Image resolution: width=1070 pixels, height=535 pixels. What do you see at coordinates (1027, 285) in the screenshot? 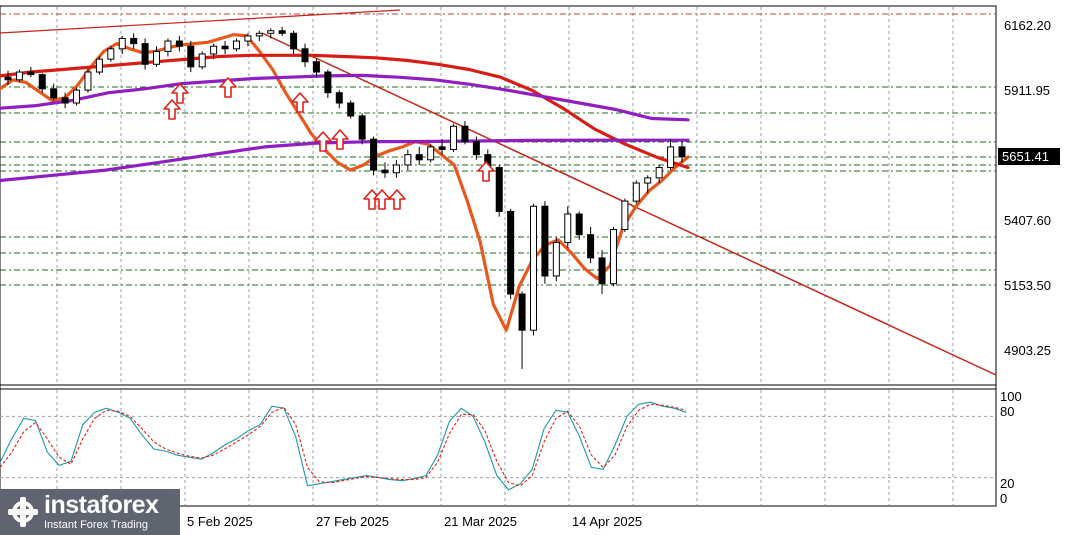
I see `price-tick-5: 5153.50` at bounding box center [1027, 285].